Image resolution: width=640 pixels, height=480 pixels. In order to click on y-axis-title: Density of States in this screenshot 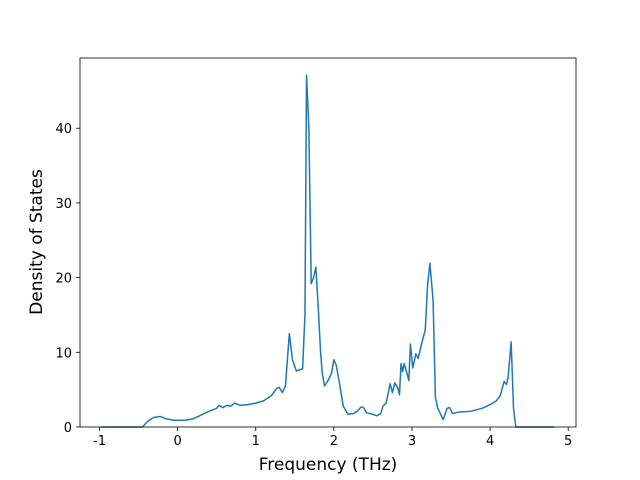, I will do `click(37, 242)`.